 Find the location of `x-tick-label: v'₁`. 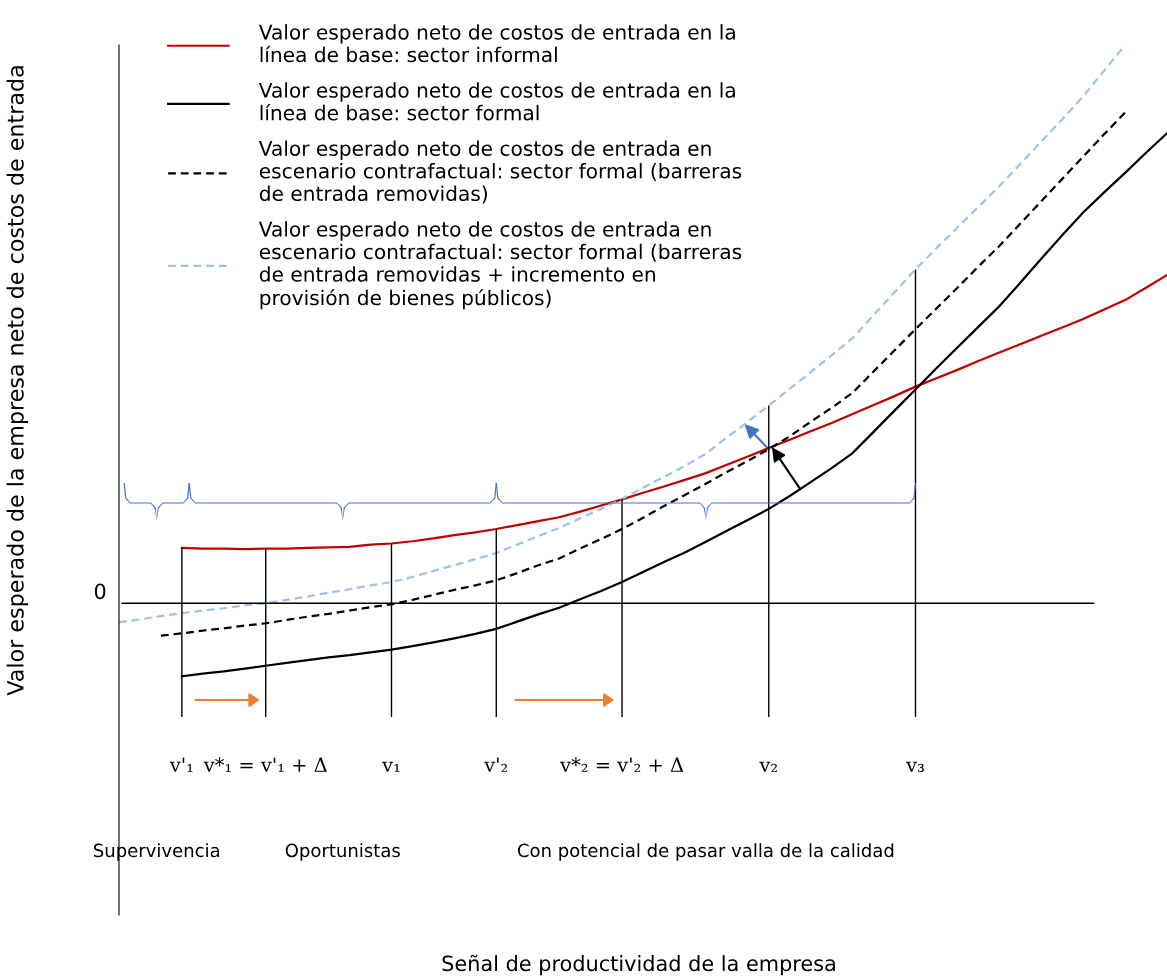

x-tick-label: v'₁ is located at coordinates (181, 764).